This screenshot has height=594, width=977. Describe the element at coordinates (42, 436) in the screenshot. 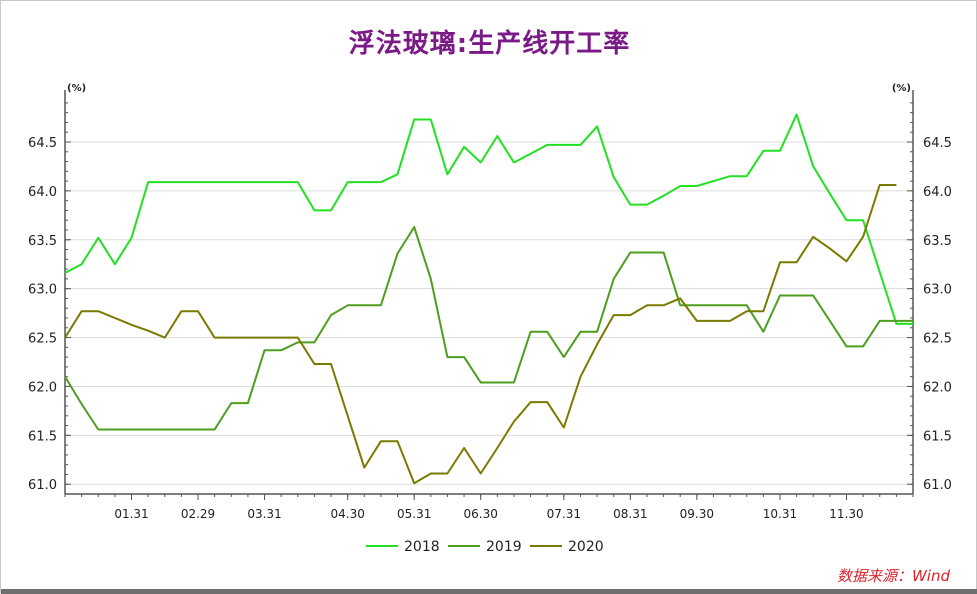

I see `y-tick-label-left: 61.5` at that location.